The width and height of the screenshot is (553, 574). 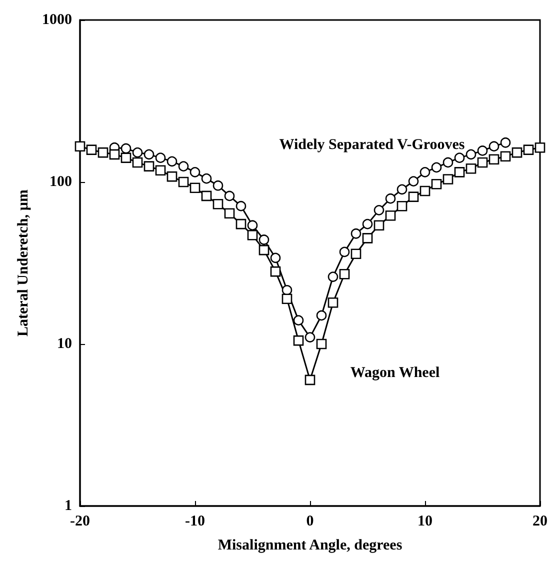 What do you see at coordinates (372, 145) in the screenshot?
I see `annotation: Widely Separated V-Grooves` at bounding box center [372, 145].